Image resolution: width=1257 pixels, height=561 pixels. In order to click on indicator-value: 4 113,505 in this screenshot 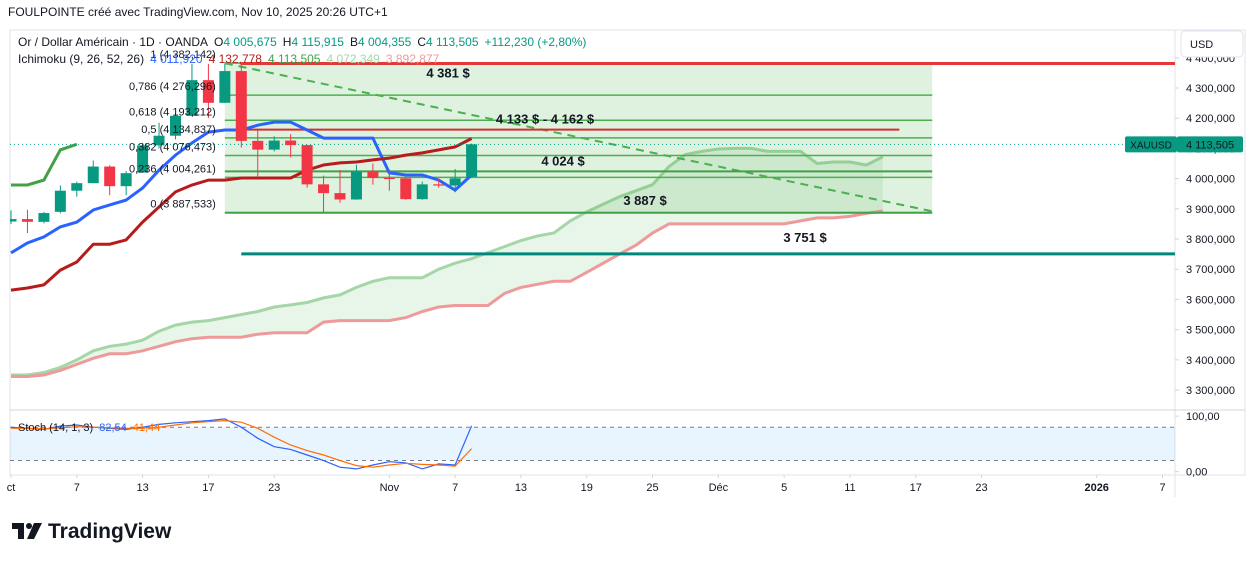, I will do `click(294, 59)`.